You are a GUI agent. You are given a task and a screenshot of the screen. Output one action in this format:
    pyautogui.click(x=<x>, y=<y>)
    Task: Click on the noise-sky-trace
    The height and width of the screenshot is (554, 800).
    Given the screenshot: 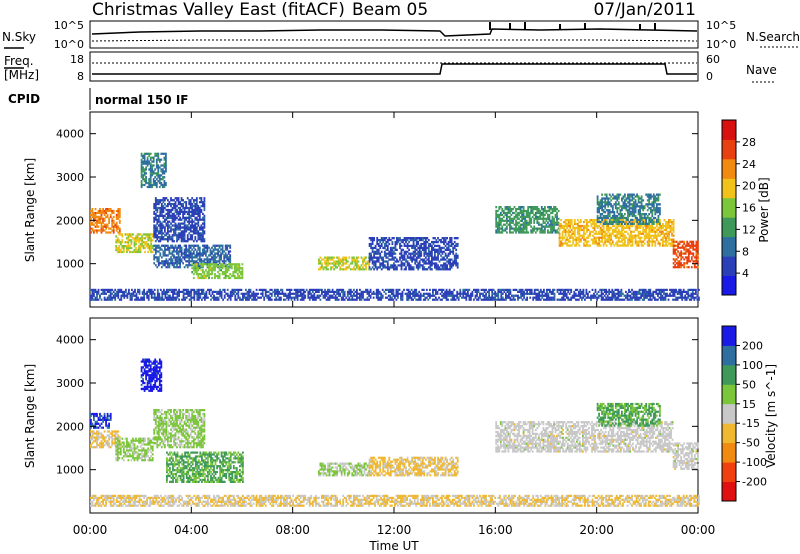 What is the action you would take?
    pyautogui.click(x=394, y=32)
    